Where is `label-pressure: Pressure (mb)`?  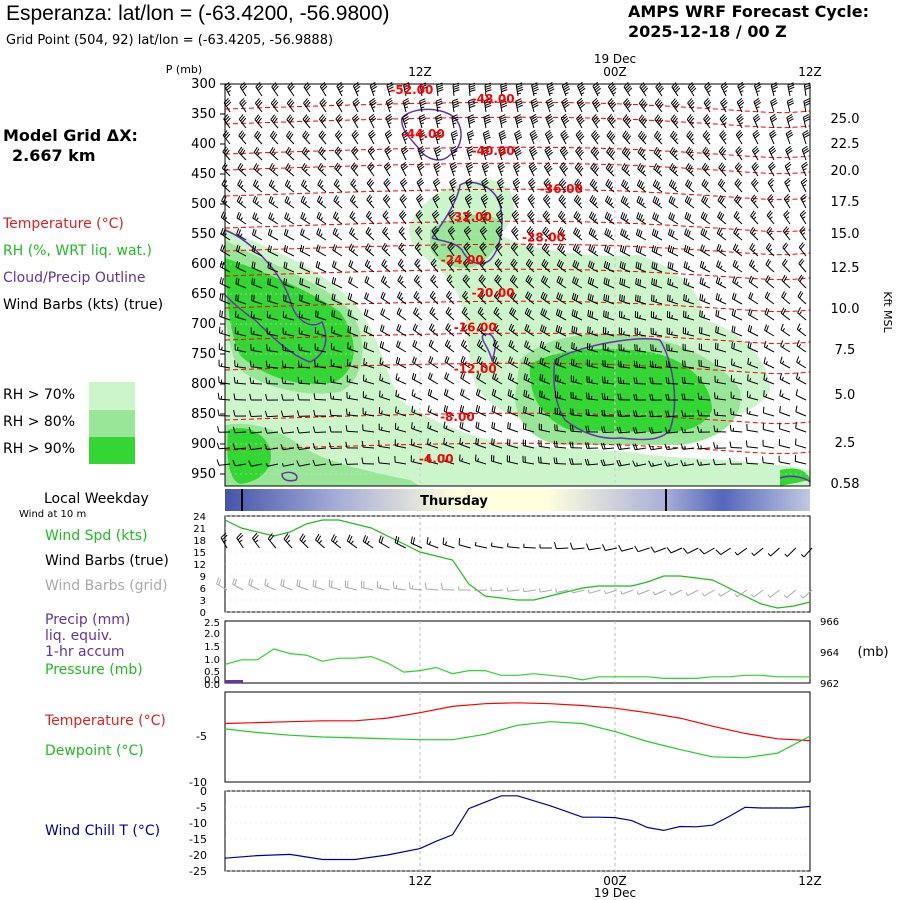
label-pressure: Pressure (mb) is located at coordinates (94, 670).